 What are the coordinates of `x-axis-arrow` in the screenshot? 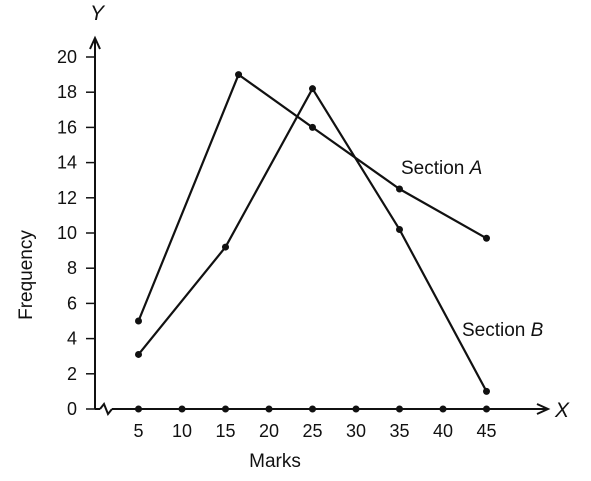 It's located at (543, 409).